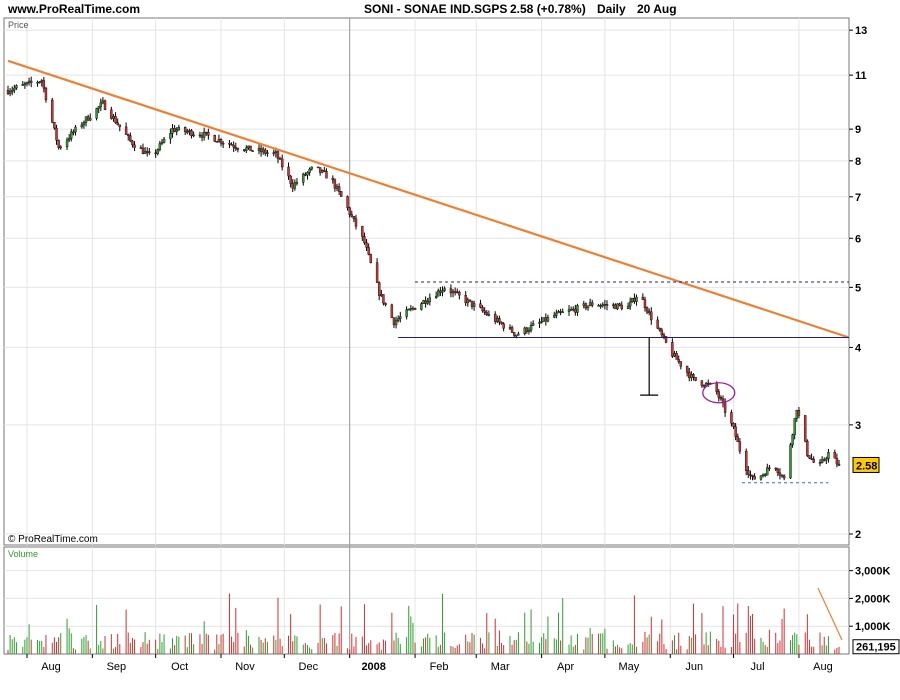  What do you see at coordinates (18, 25) in the screenshot?
I see `price-panel-title: Price` at bounding box center [18, 25].